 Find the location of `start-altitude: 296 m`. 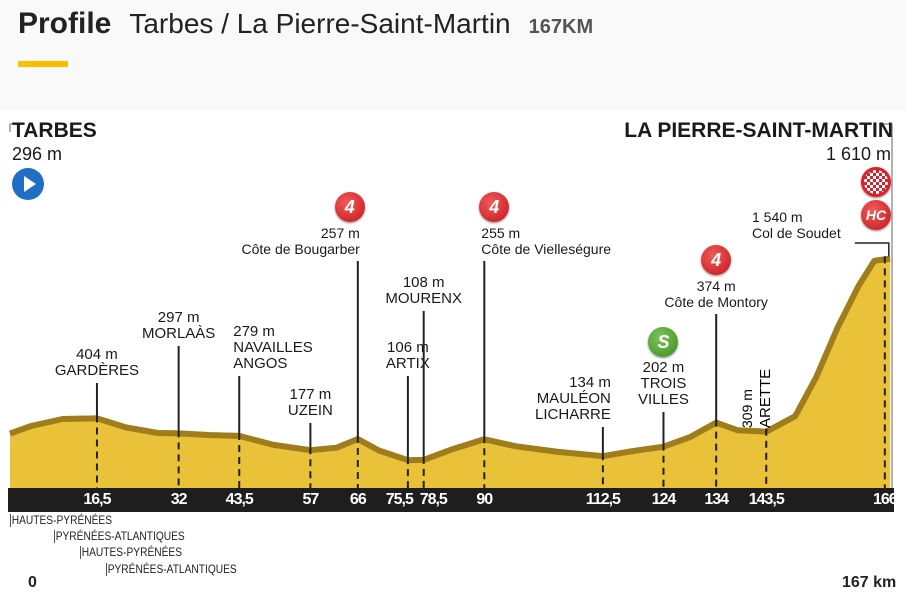

start-altitude: 296 m is located at coordinates (37, 154).